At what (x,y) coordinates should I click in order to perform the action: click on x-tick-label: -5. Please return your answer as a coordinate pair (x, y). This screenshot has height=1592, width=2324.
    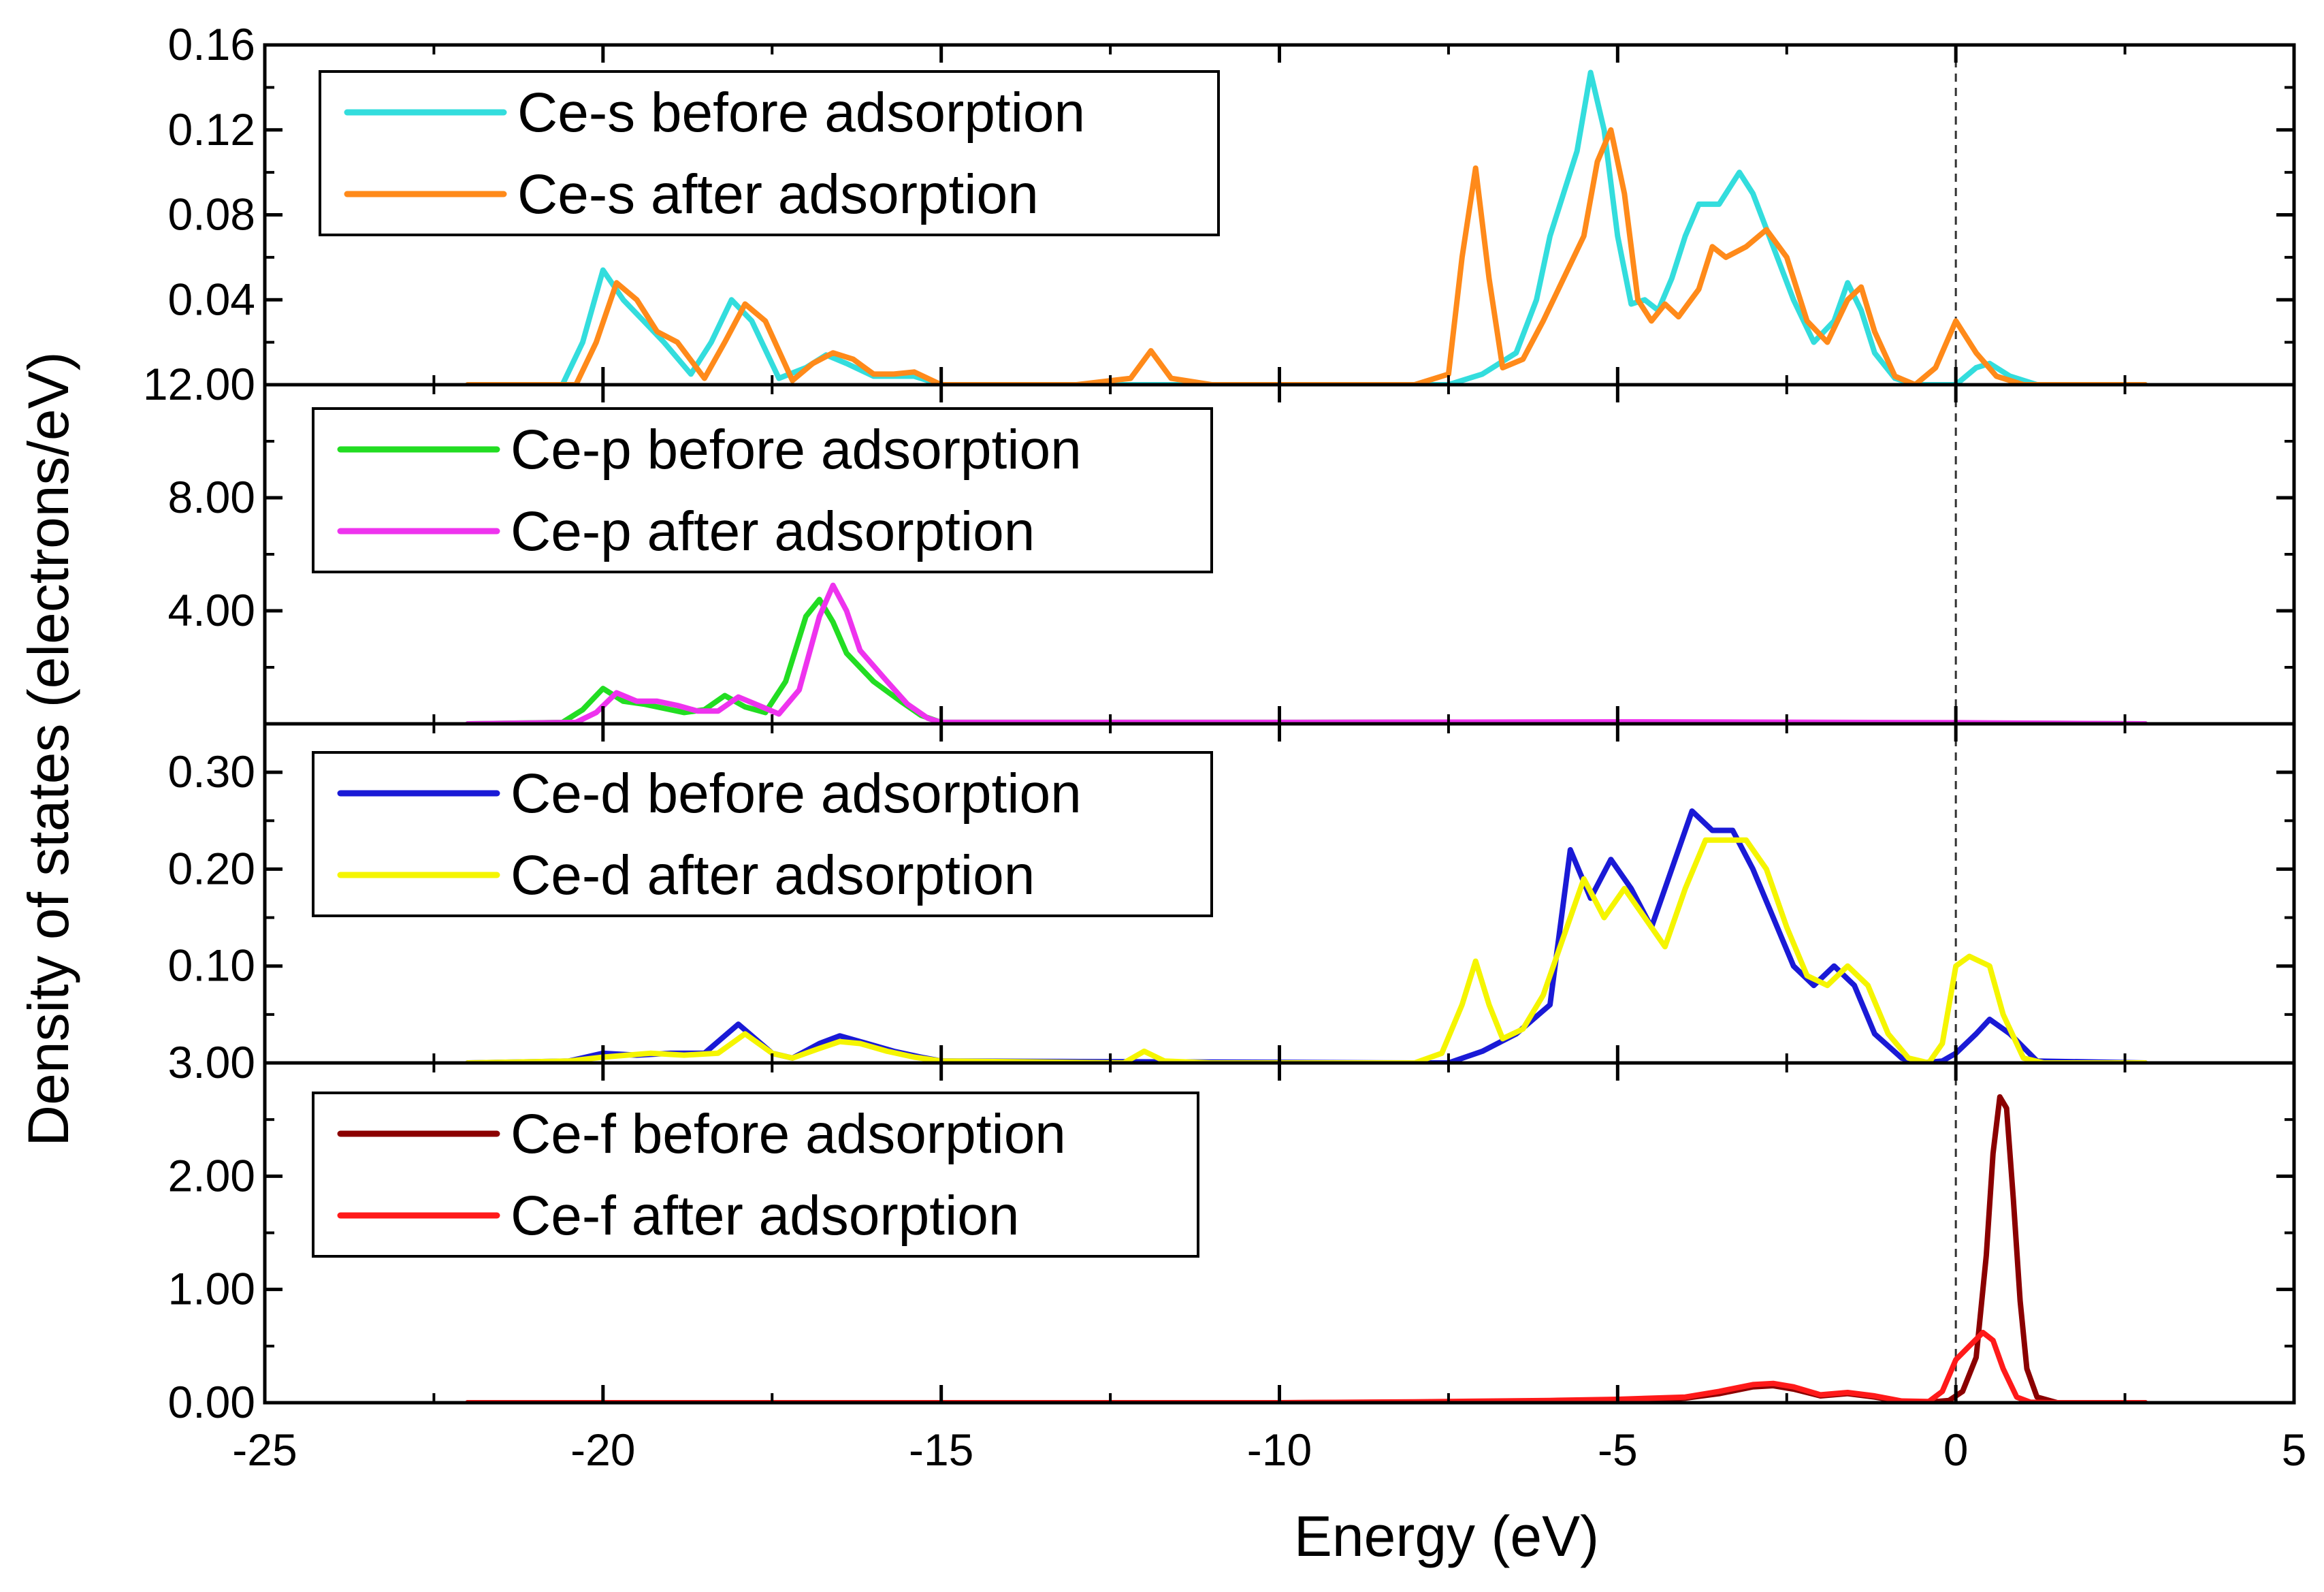
    Looking at the image, I should click on (1618, 1449).